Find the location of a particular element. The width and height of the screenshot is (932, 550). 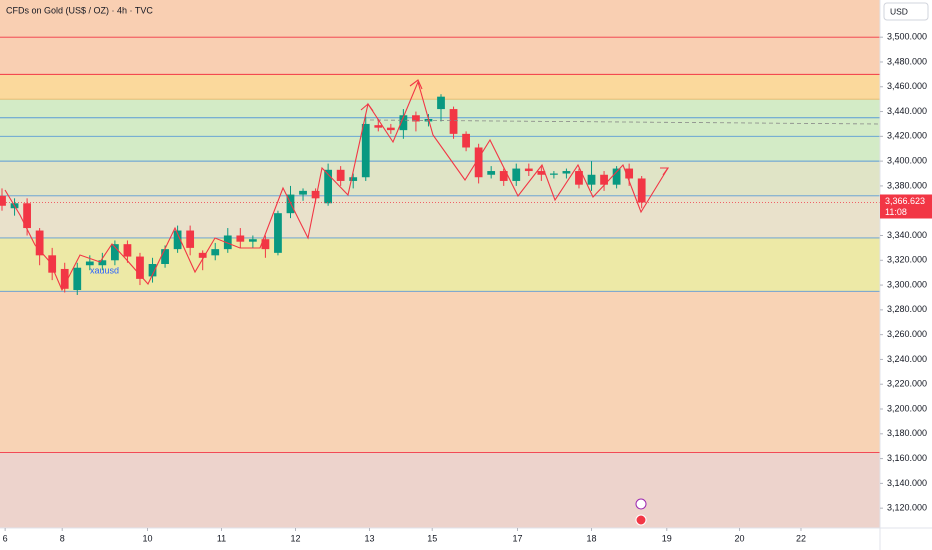

x-tick-label: 19 is located at coordinates (667, 538).